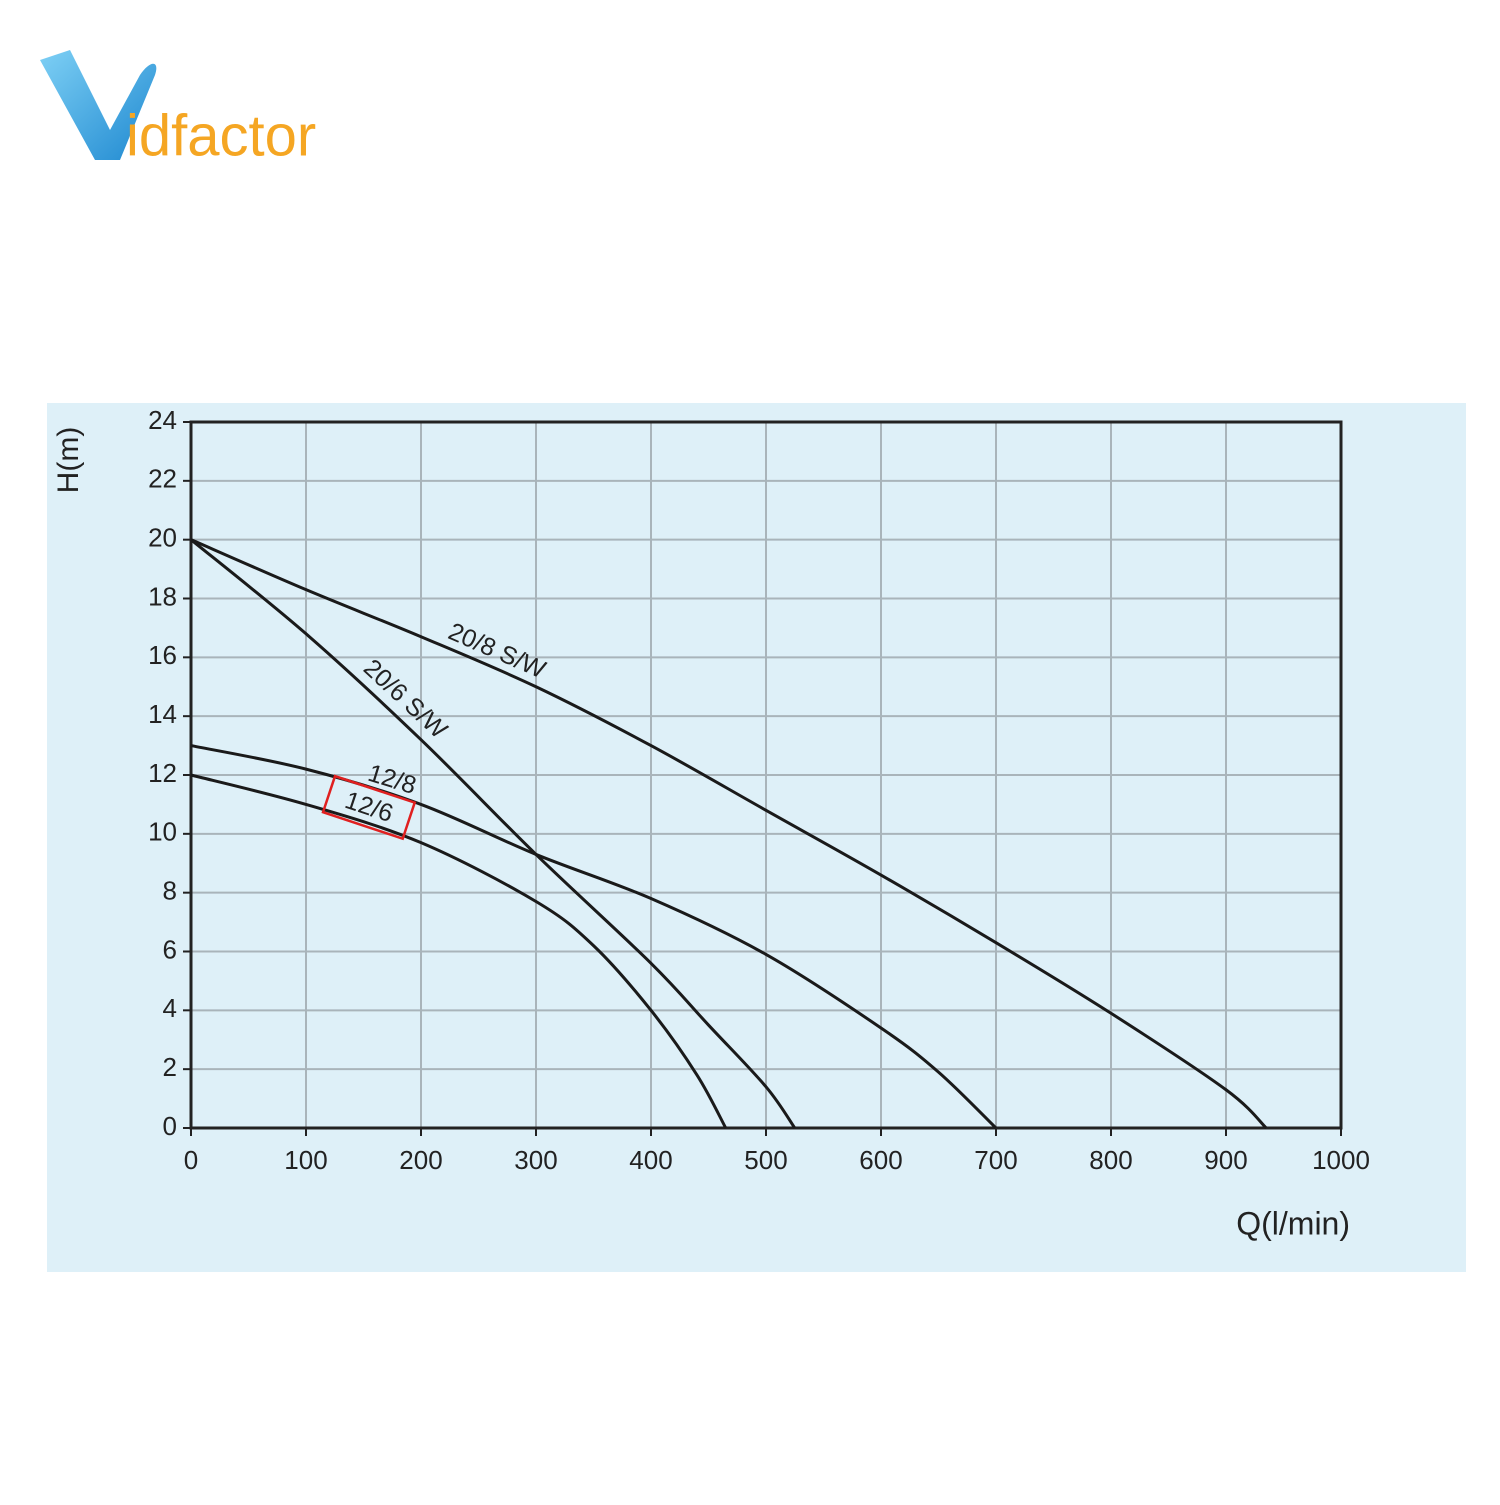 Image resolution: width=1500 pixels, height=1505 pixels. Describe the element at coordinates (1225, 1160) in the screenshot. I see `x-tick-label: 900` at that location.